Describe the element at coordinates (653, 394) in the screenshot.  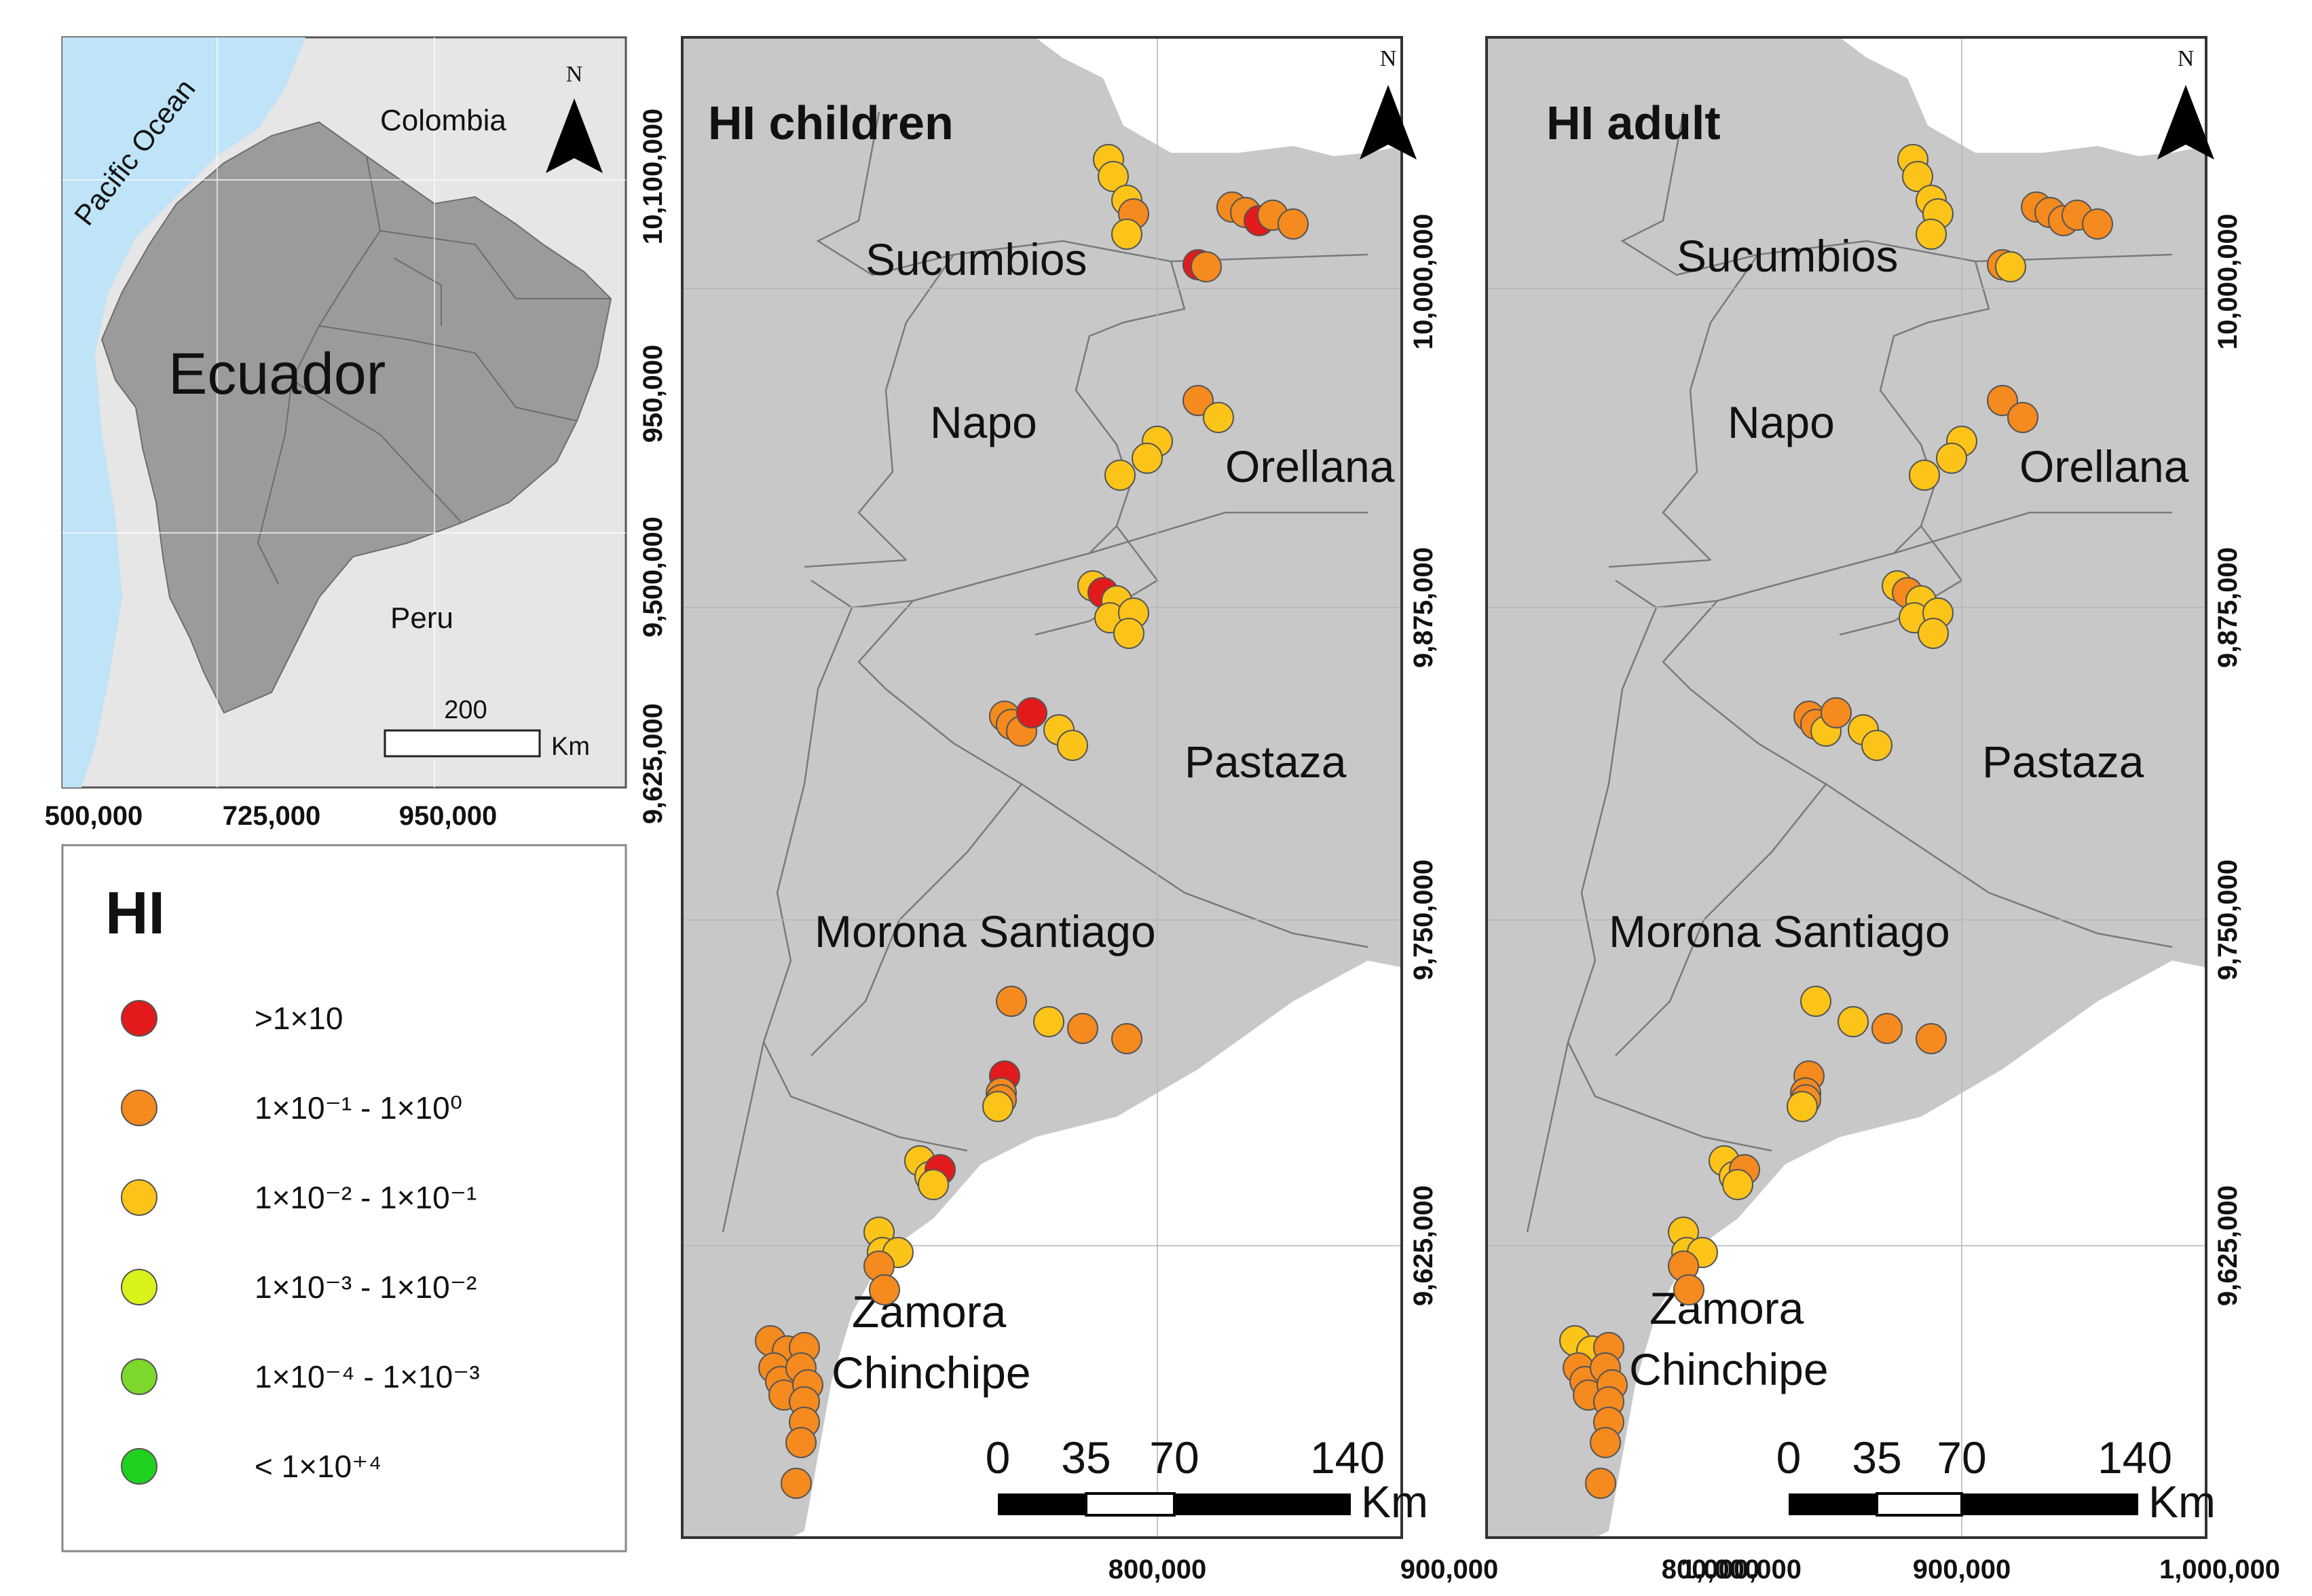
I see `inset-y-tick: 950,000` at that location.